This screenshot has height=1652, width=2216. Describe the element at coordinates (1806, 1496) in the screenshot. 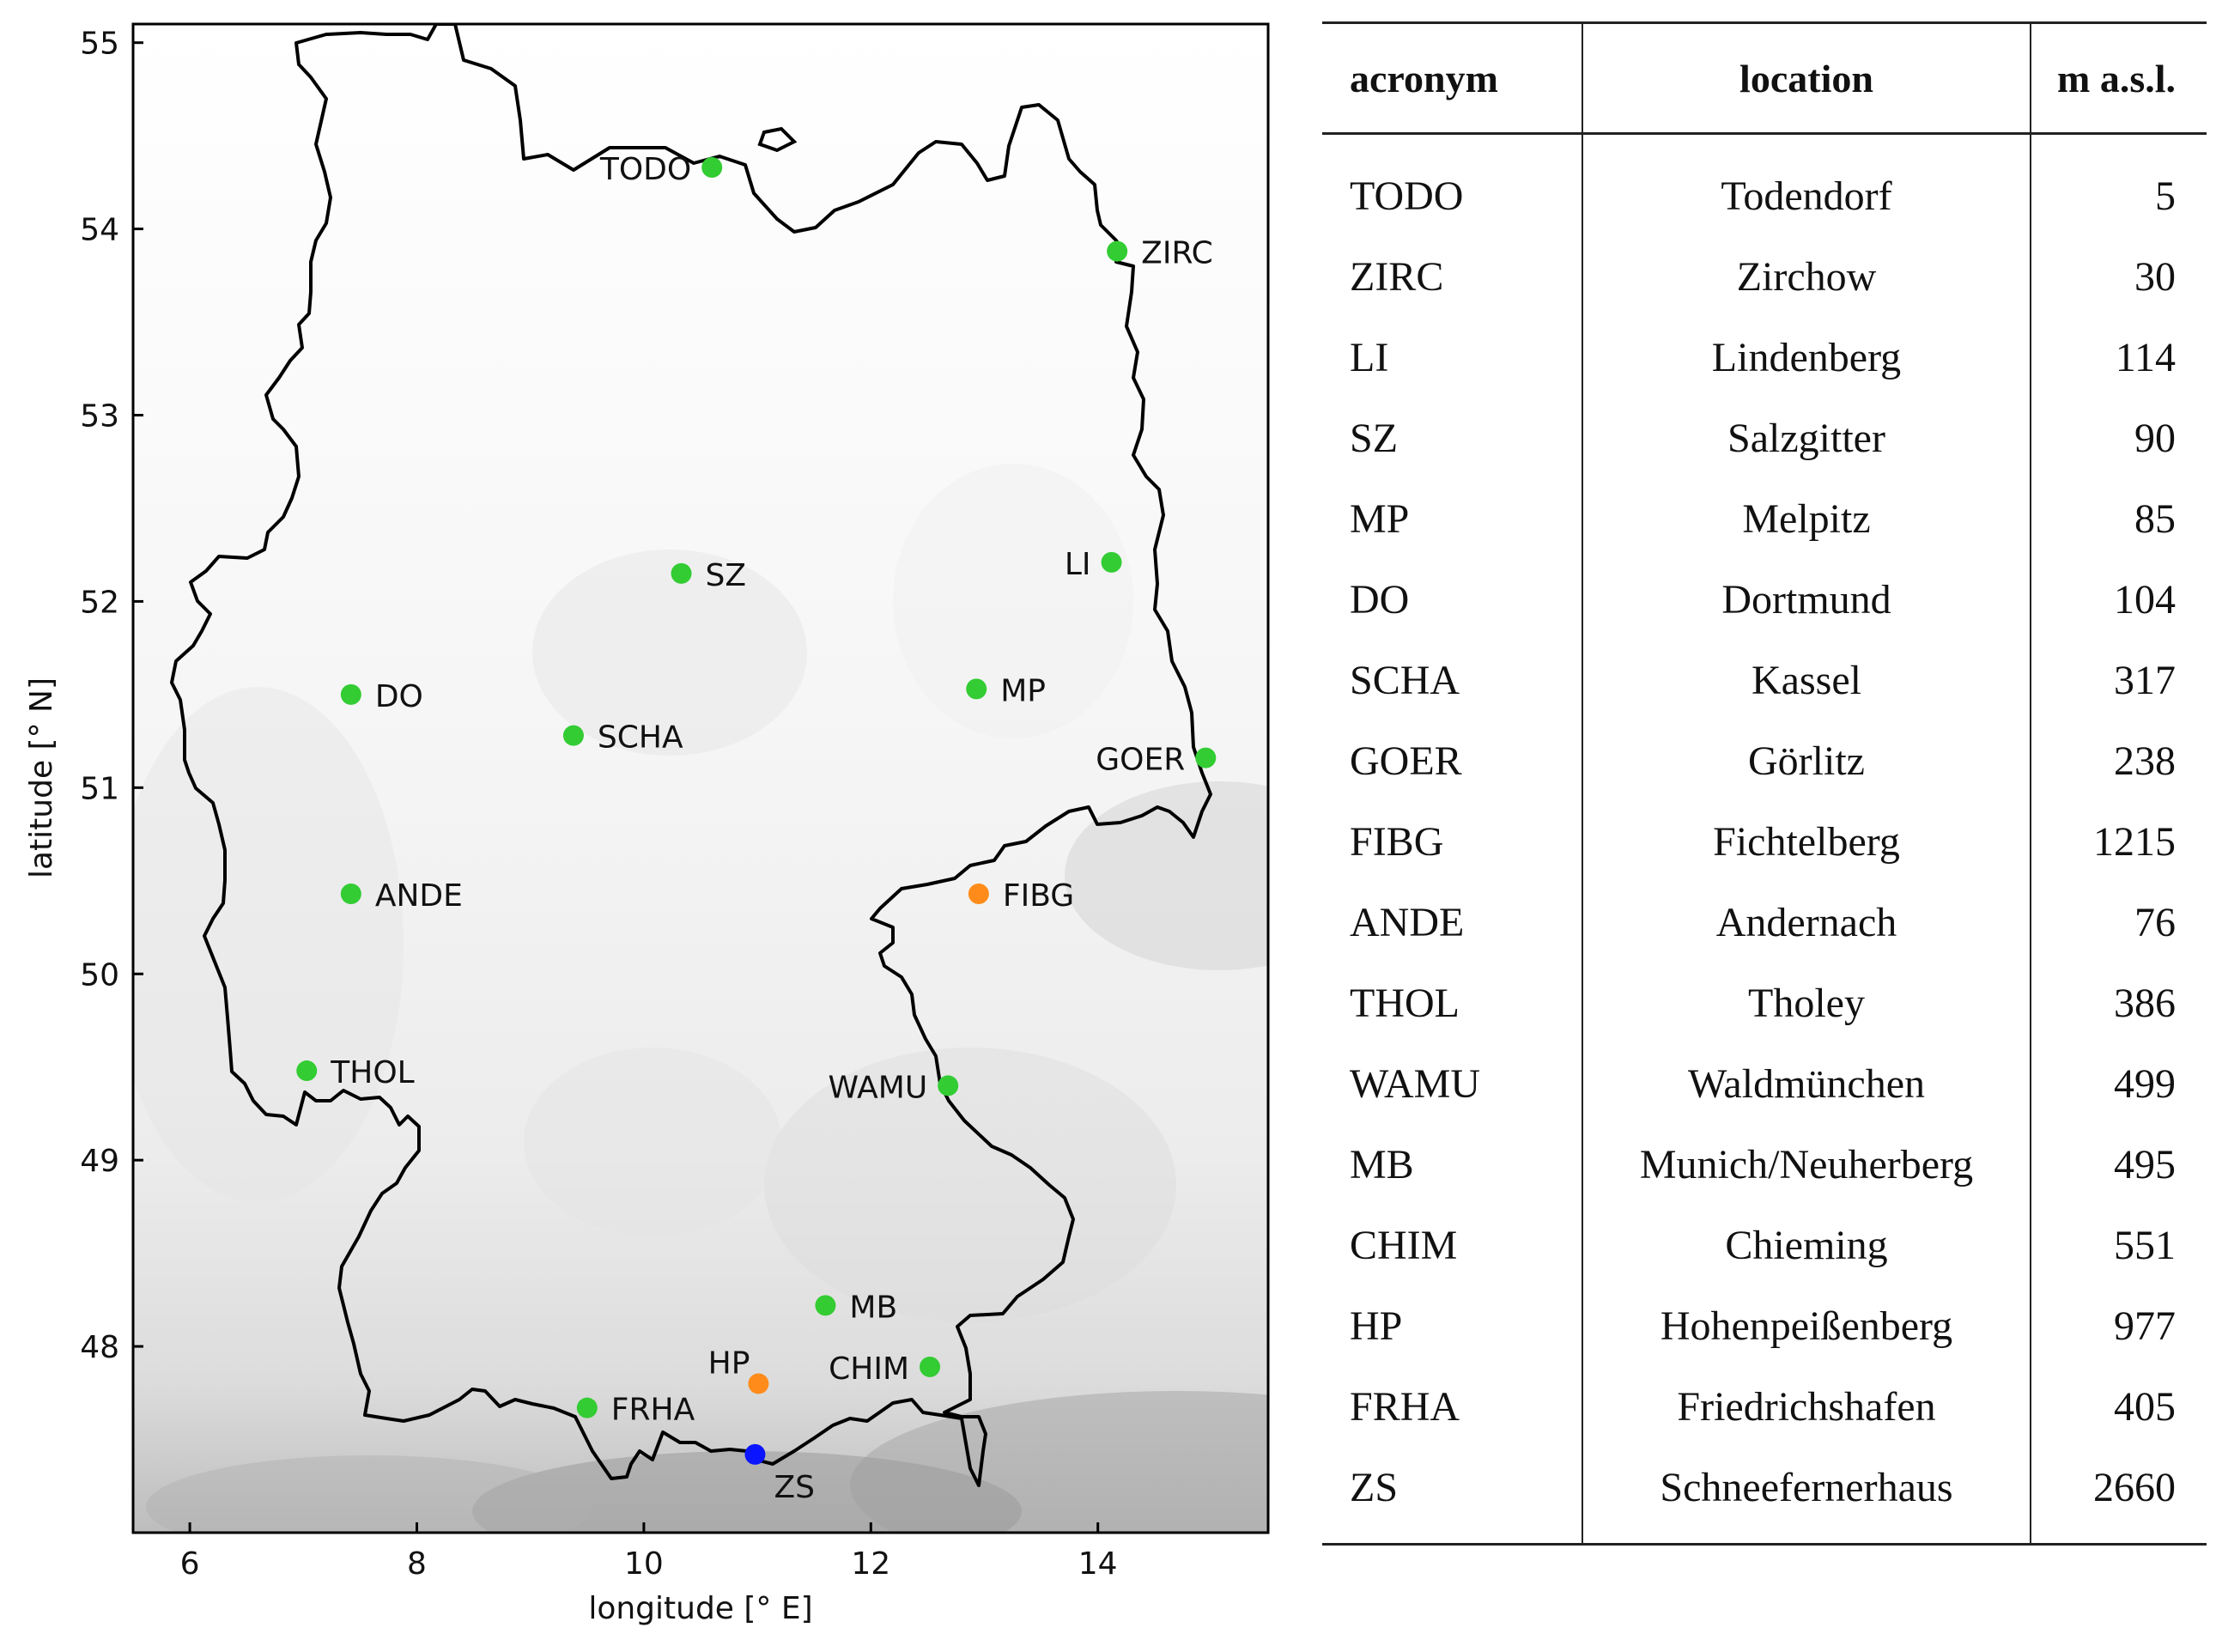

I see `cell-location: Schneefernerhaus` at that location.